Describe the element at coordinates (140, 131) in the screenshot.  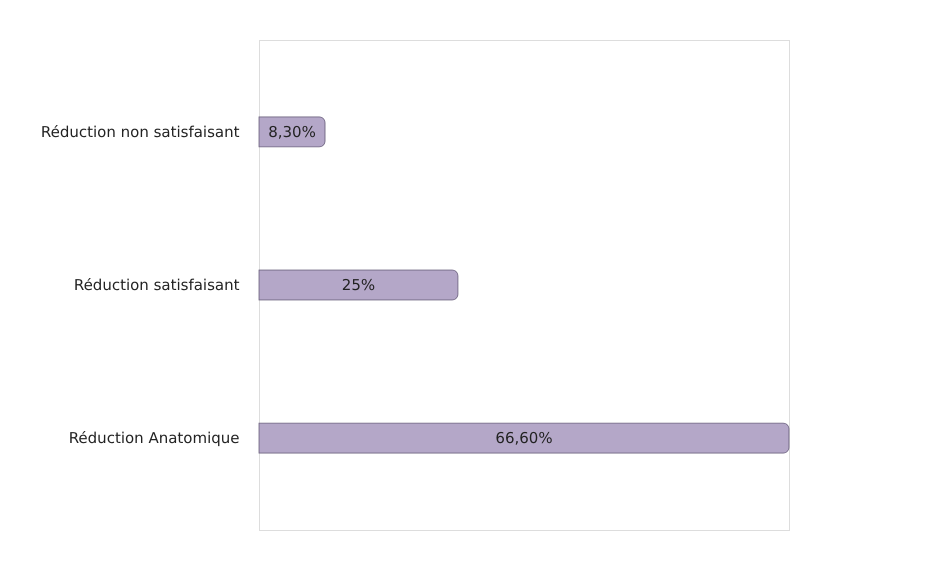
I see `y-tick-label: Réduction non satisfaisant` at that location.